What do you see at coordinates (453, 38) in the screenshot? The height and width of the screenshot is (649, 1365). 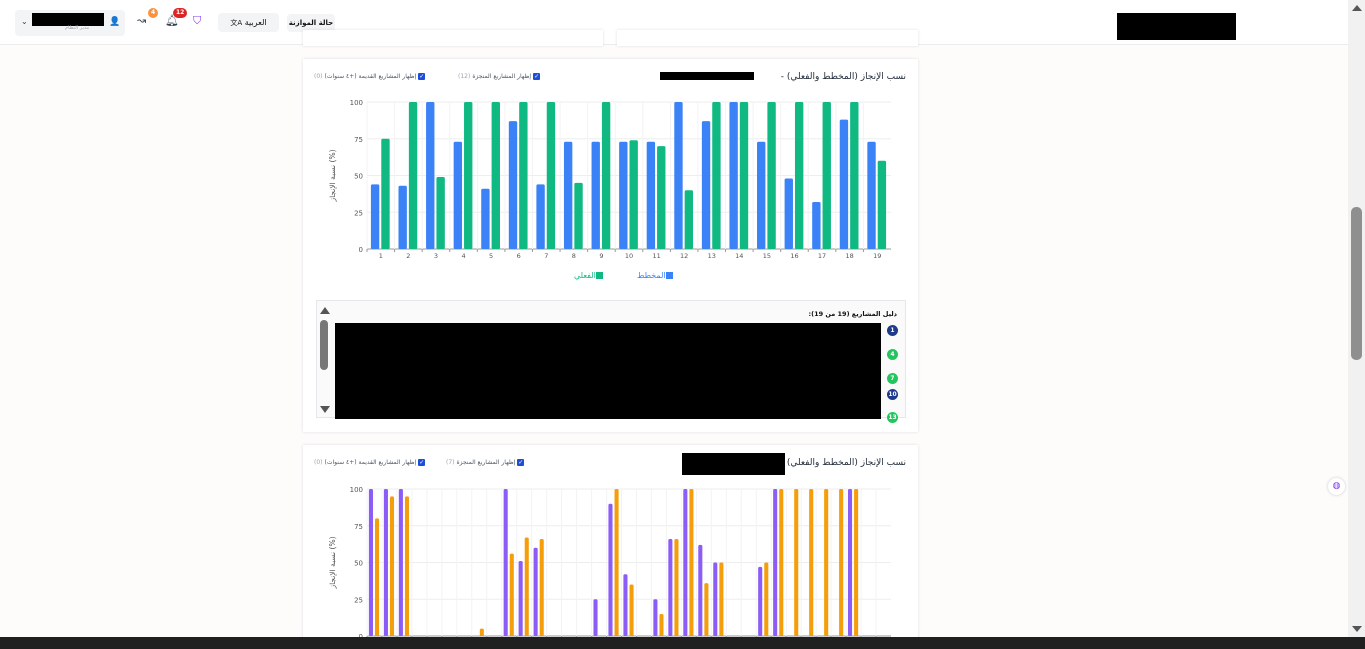 I see `previous-card-left` at bounding box center [453, 38].